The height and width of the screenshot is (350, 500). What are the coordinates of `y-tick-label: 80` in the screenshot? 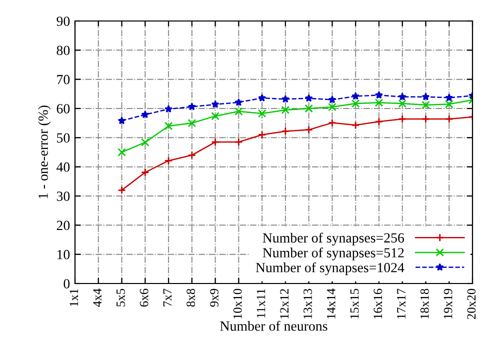 It's located at (63, 51).